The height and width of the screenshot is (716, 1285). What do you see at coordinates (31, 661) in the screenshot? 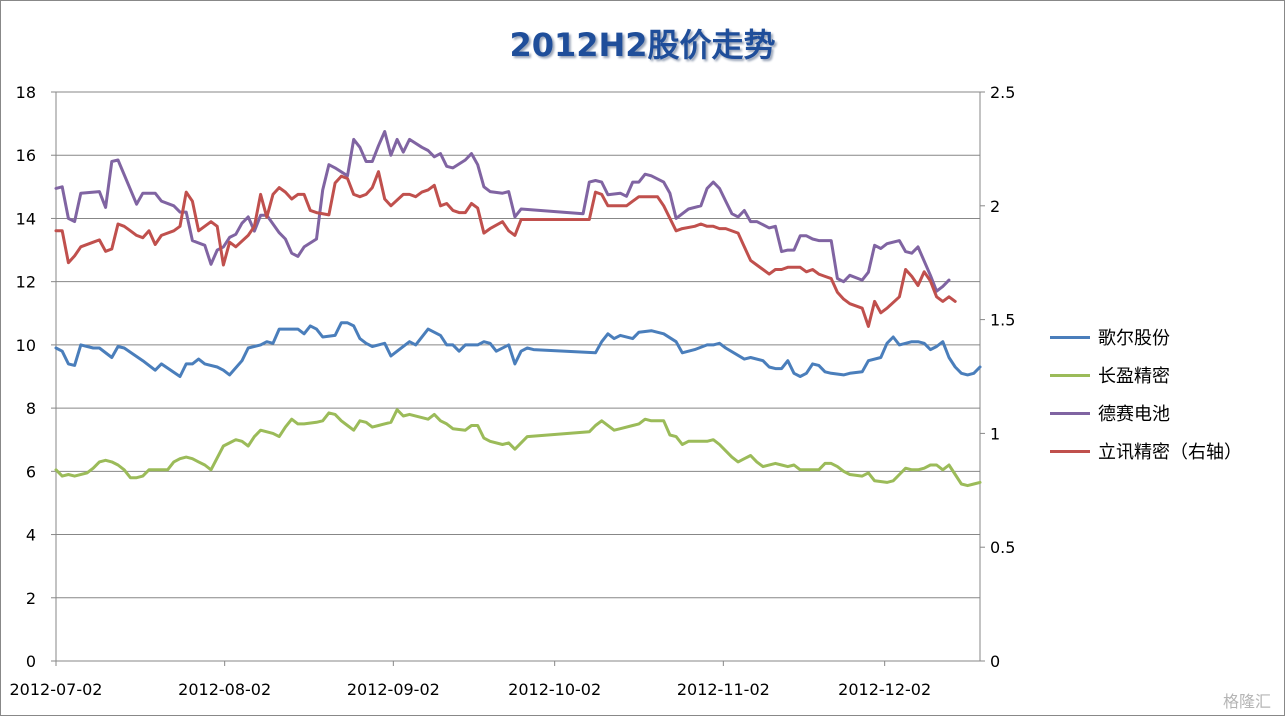
I see `left-tick-label-0: 0` at bounding box center [31, 661].